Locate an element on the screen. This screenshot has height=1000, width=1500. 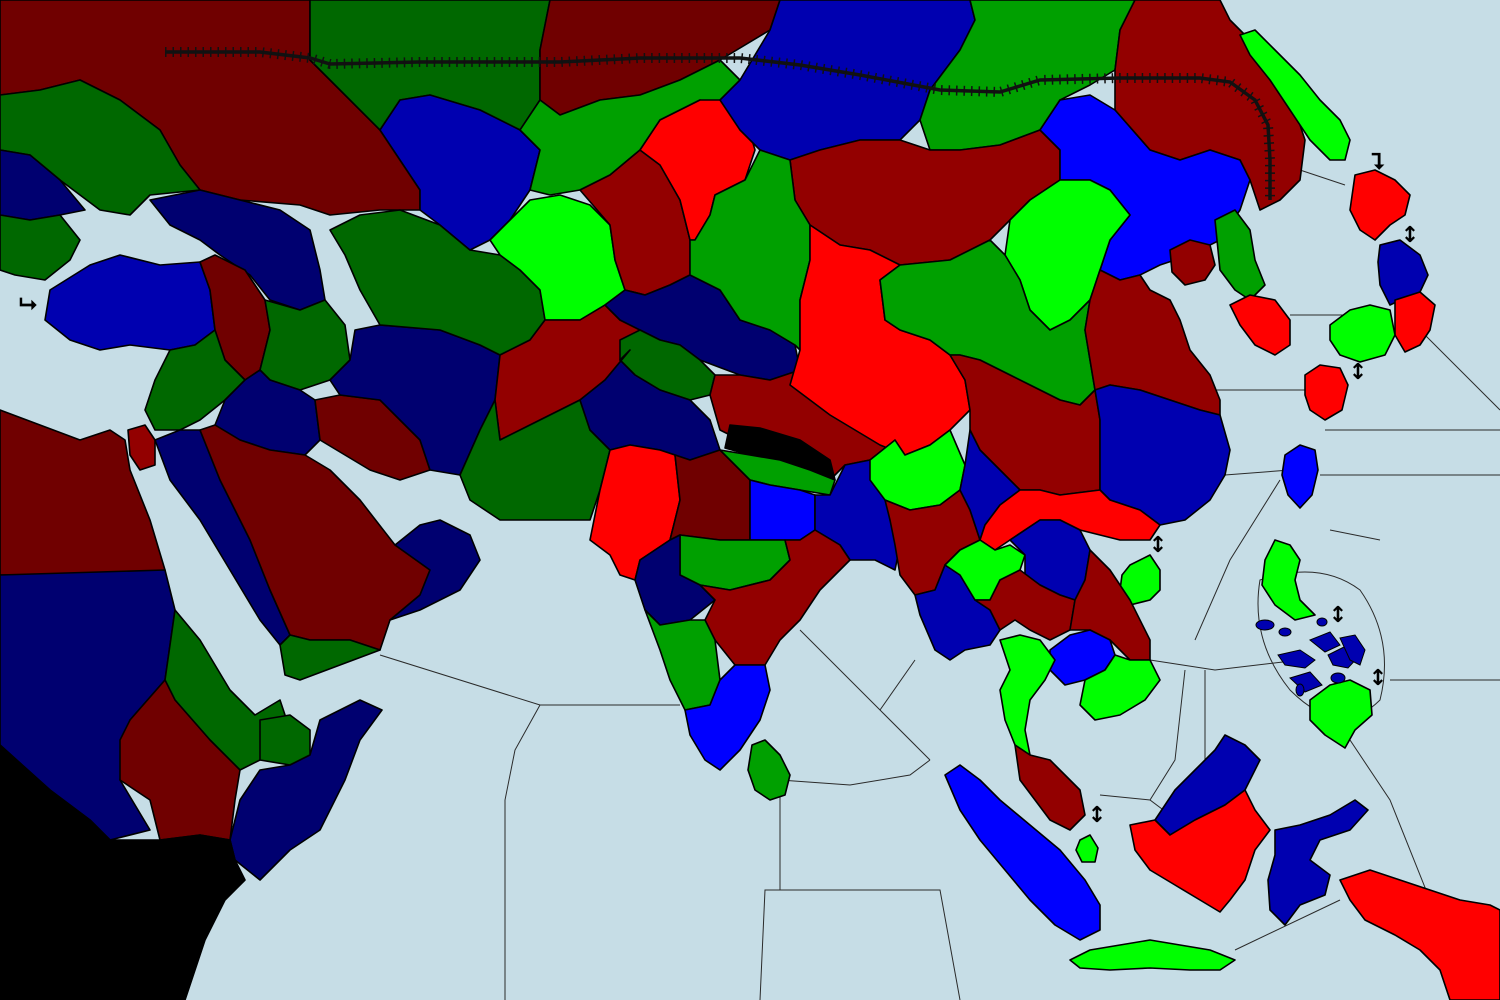
territory-hainan is located at coordinates (1140, 580).